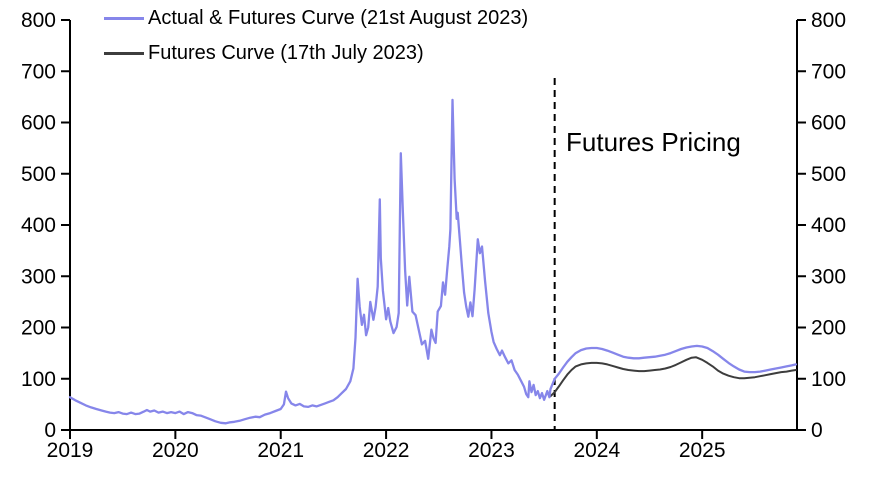 This screenshot has width=872, height=485. Describe the element at coordinates (828, 379) in the screenshot. I see `y-tick-label-right: 100` at that location.